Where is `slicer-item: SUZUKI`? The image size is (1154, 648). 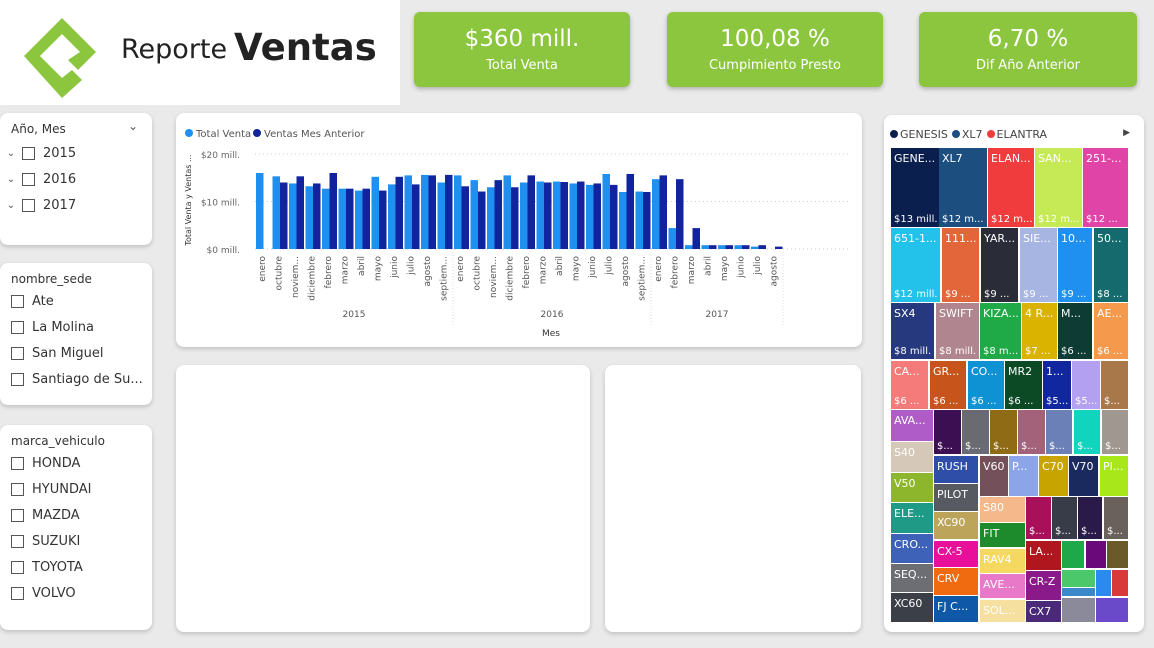
slicer-item: SUZUKI is located at coordinates (81, 541).